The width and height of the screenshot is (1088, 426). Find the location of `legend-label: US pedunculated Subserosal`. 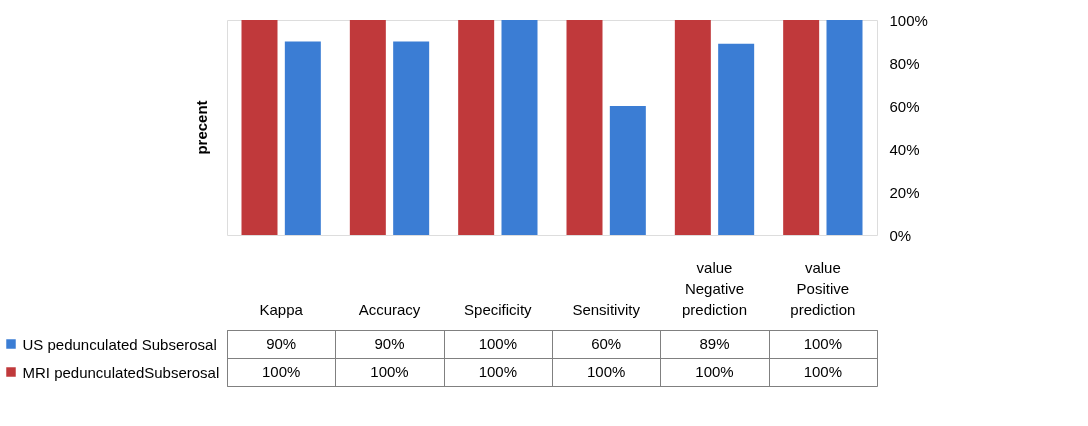

legend-label: US pedunculated Subserosal is located at coordinates (119, 344).